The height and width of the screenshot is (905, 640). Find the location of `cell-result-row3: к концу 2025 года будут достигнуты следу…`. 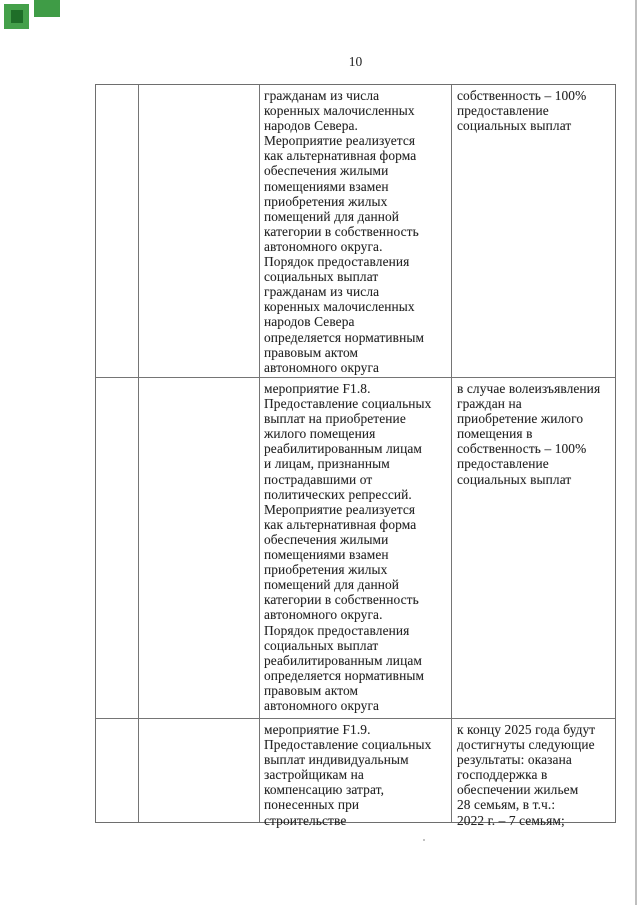

cell-result-row3: к концу 2025 года будут достигнуты следу… is located at coordinates (526, 775).